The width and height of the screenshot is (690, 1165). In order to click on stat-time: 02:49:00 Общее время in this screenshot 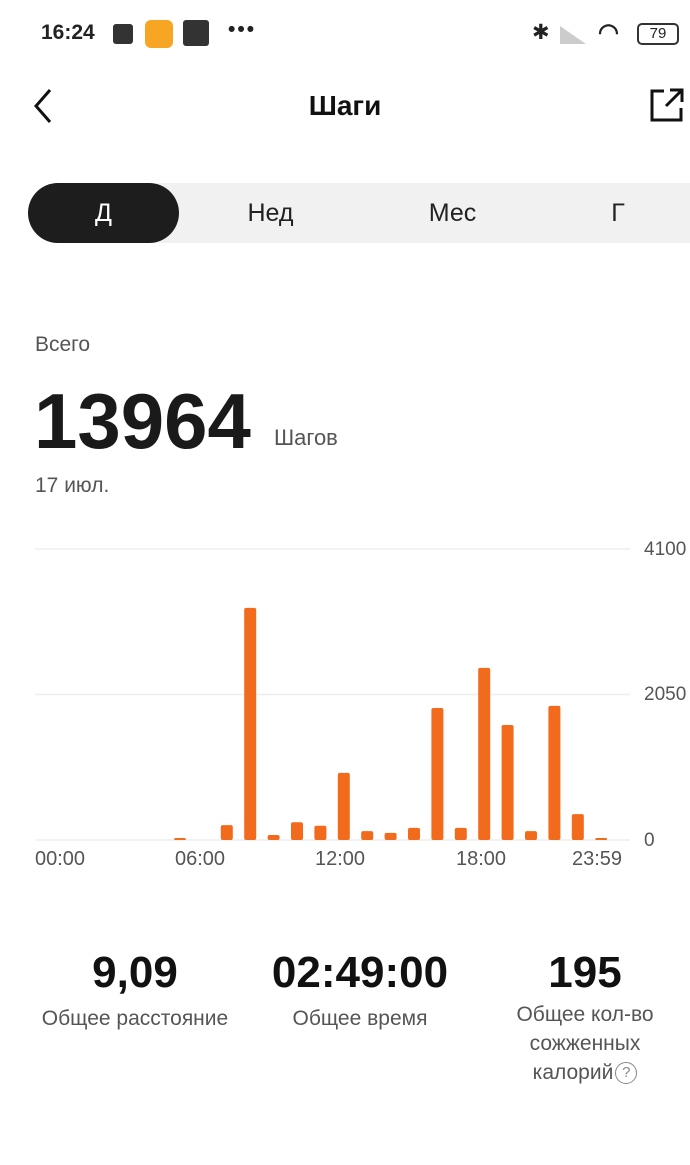, I will do `click(360, 990)`.